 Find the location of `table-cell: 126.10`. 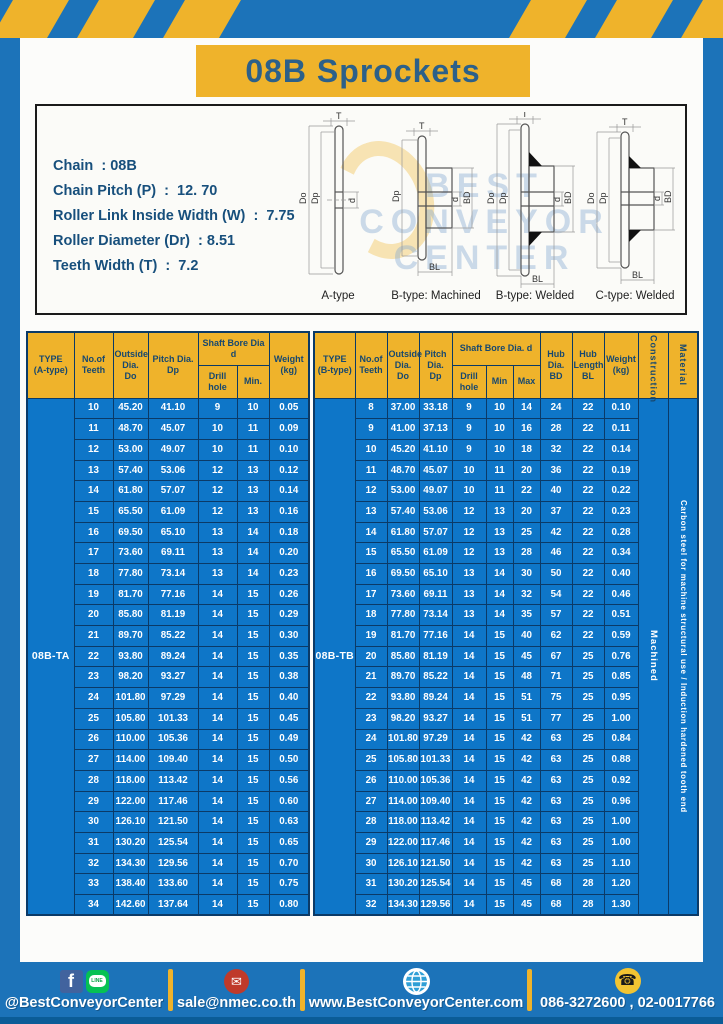

table-cell: 126.10 is located at coordinates (130, 822).